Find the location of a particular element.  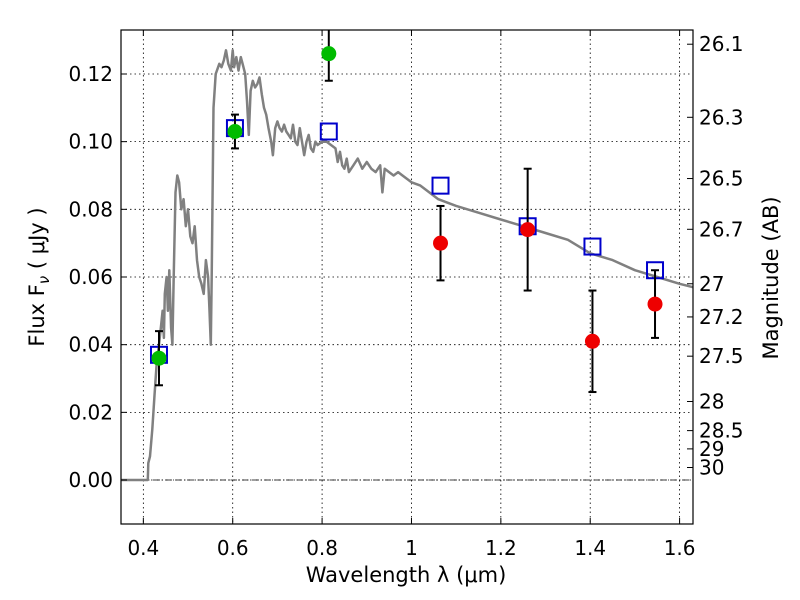

x-tick-label: 0.4 is located at coordinates (143, 548).